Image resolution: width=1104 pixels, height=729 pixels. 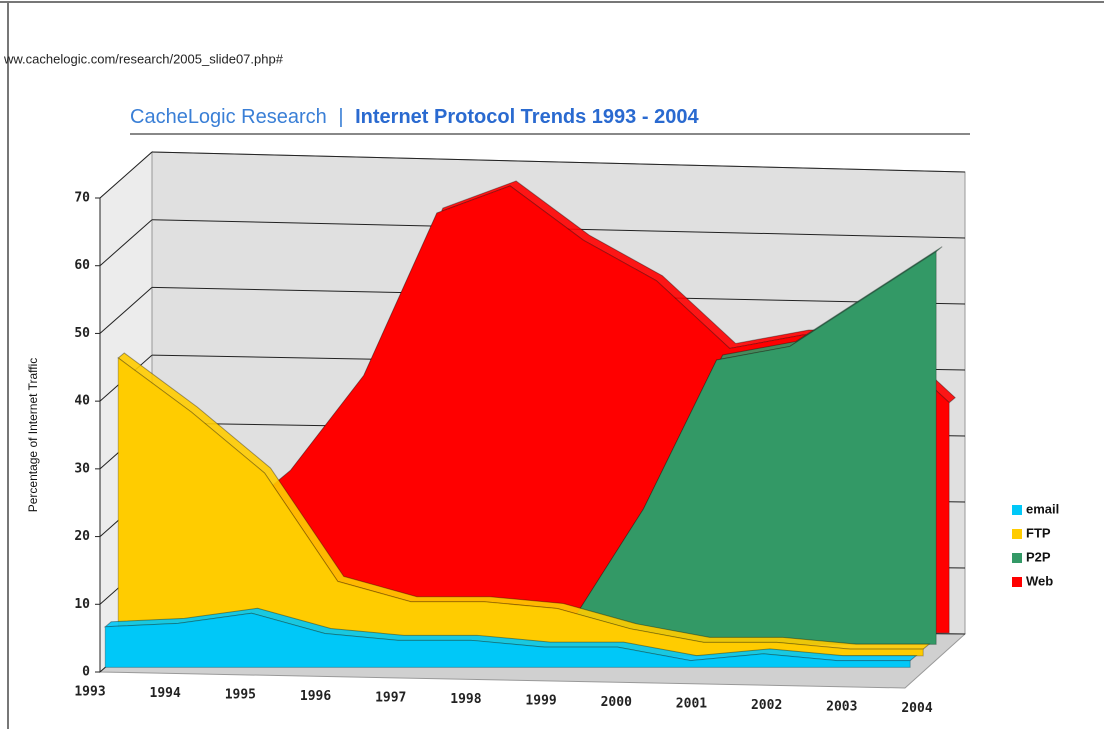 I want to click on y-tick-label: 20, so click(x=82, y=536).